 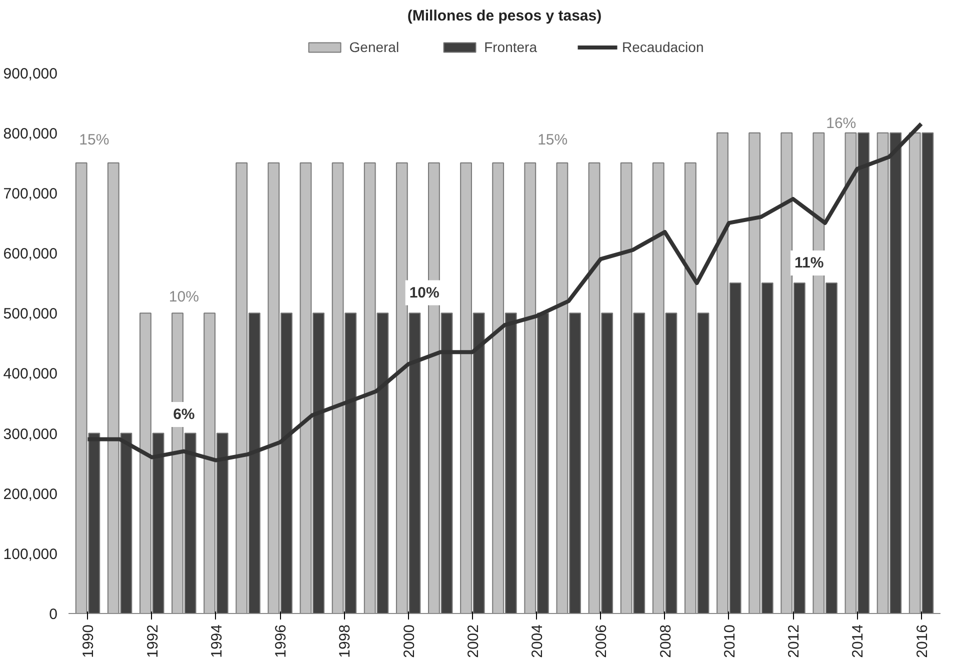 I want to click on y-tick-label: 0, so click(x=53, y=614).